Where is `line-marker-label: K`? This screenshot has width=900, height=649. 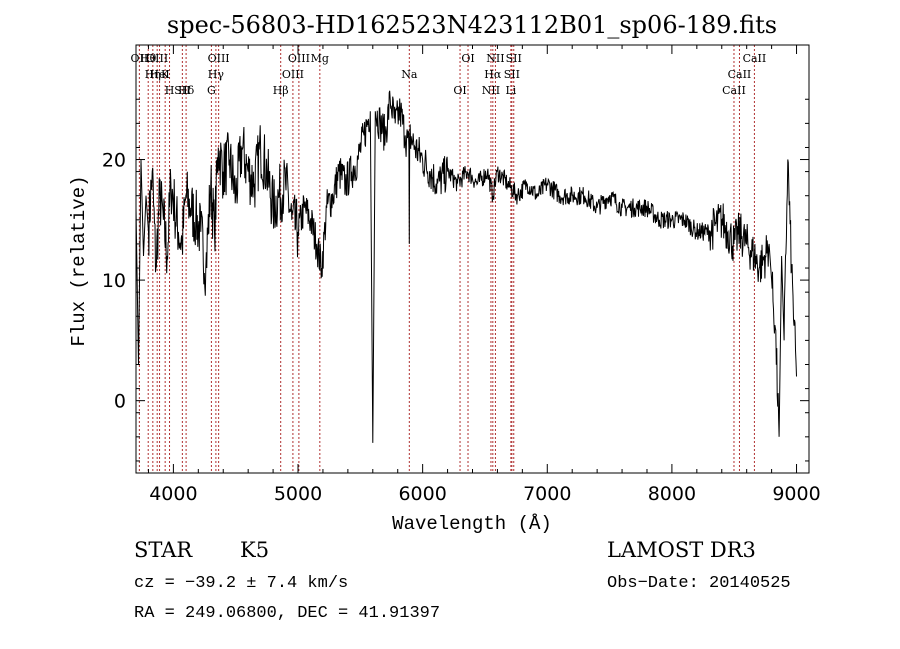
line-marker-label: K is located at coordinates (165, 74).